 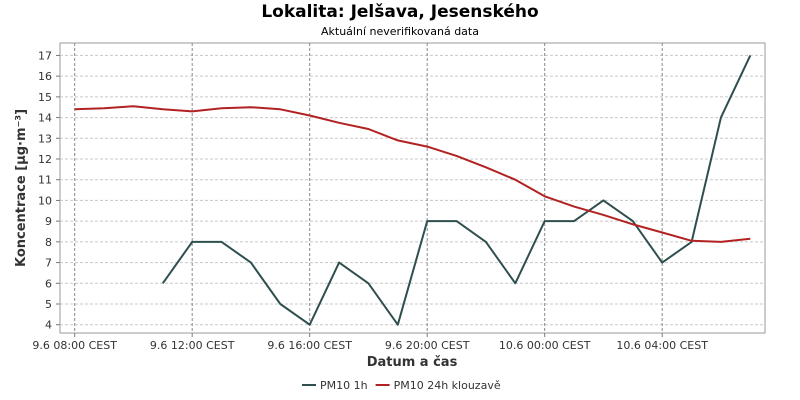 I want to click on y-tick-label: 5, so click(x=48, y=304).